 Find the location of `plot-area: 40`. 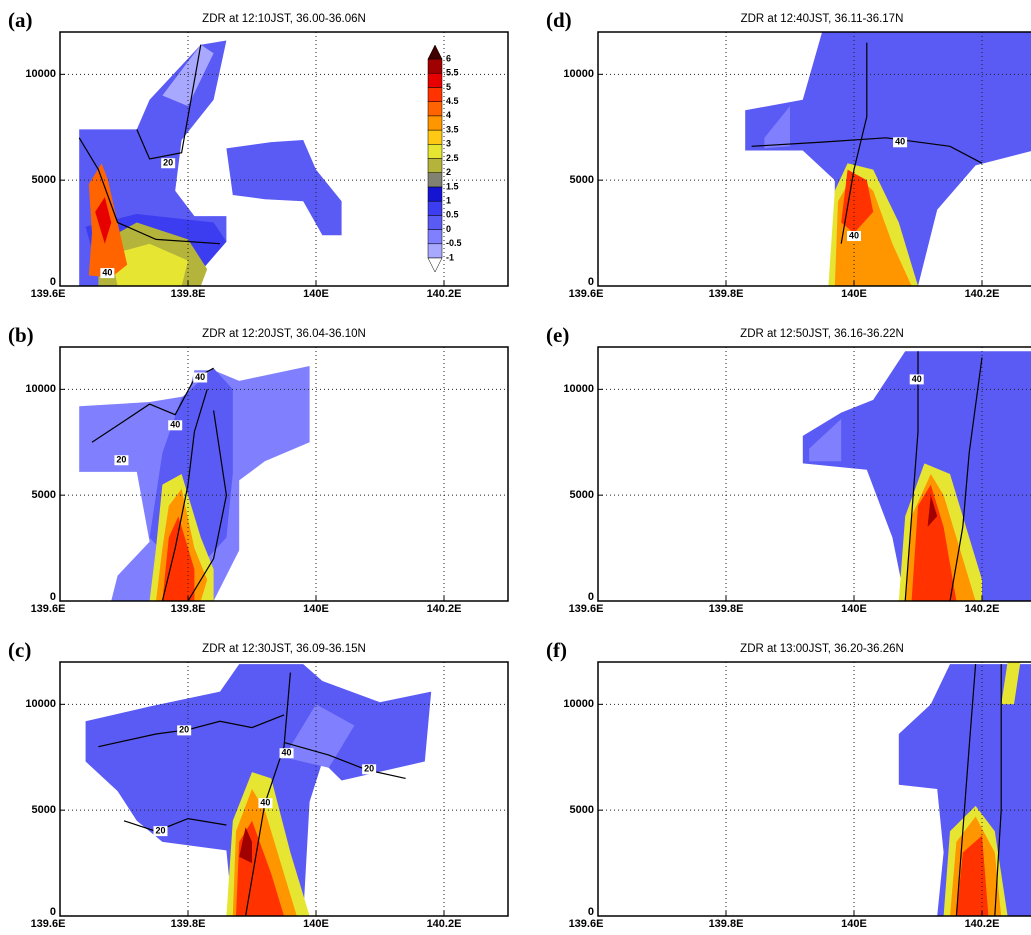

plot-area: 40 is located at coordinates (814, 474).